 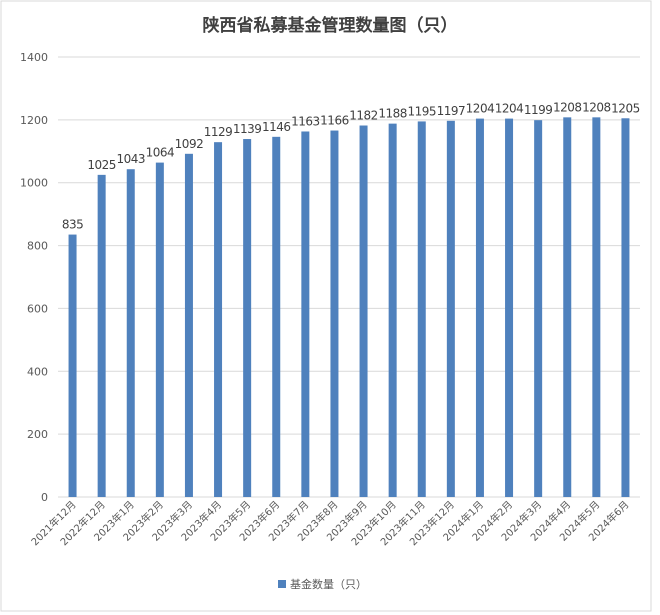 What do you see at coordinates (330, 25) in the screenshot?
I see `chart-title: 陕西省私募基金管理数量图（只）` at bounding box center [330, 25].